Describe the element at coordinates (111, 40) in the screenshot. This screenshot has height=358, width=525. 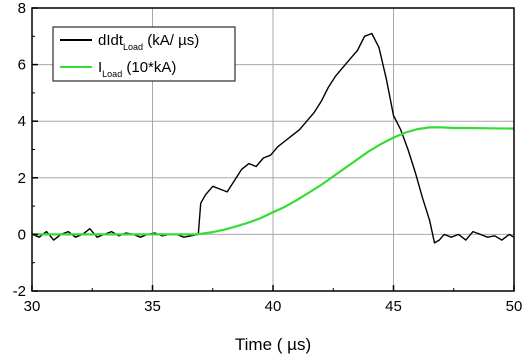
I see `legend-label-didt-main: dIdt` at that location.